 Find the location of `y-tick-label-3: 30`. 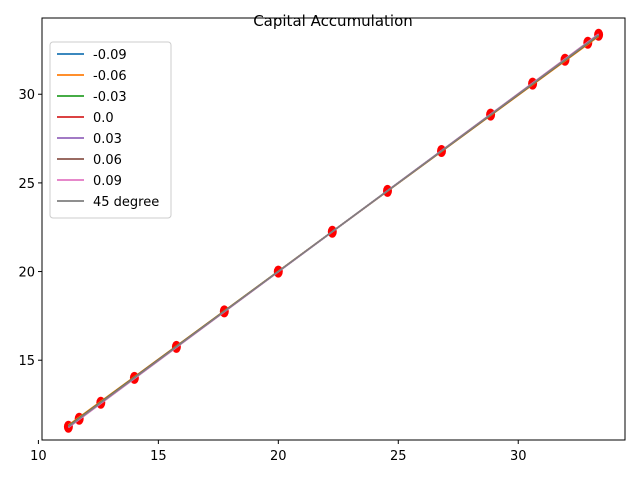

y-tick-label-3: 30 is located at coordinates (26, 95).